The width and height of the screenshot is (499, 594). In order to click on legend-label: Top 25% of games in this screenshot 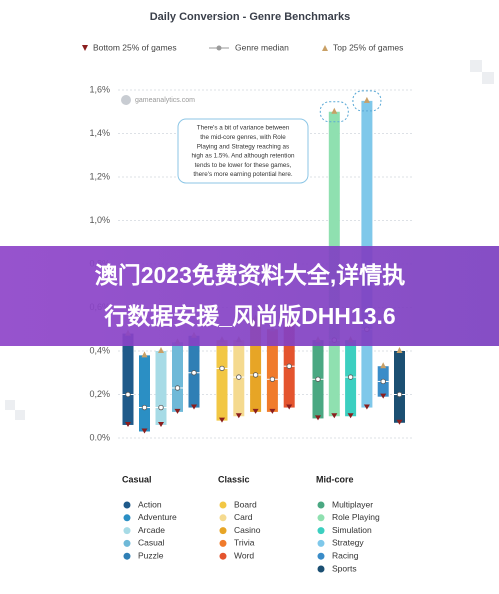, I will do `click(368, 47)`.